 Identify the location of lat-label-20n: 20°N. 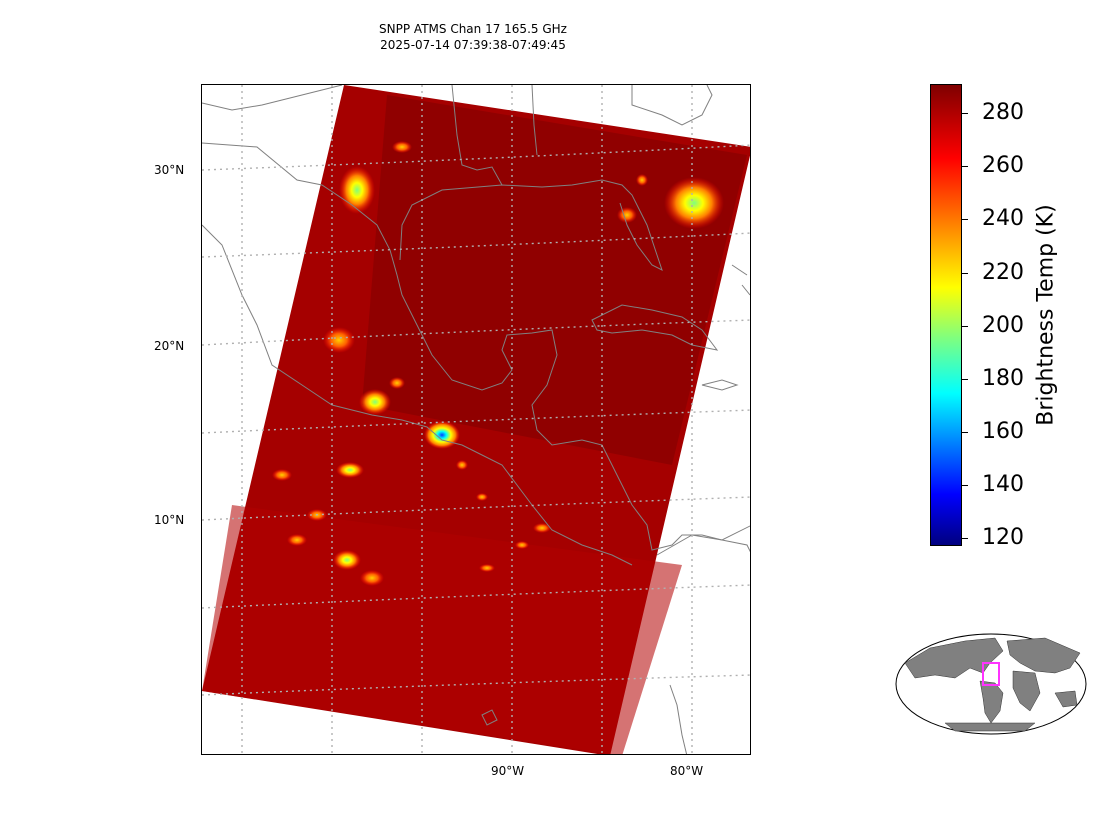
(169, 346).